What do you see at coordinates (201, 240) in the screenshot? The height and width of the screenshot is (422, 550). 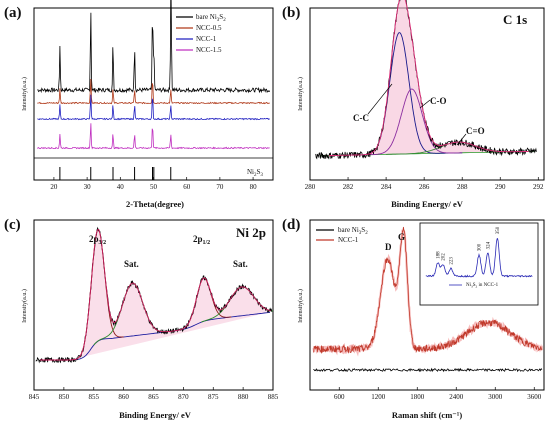 I see `panel-c-annotation-2p12: 2p1/2` at bounding box center [201, 240].